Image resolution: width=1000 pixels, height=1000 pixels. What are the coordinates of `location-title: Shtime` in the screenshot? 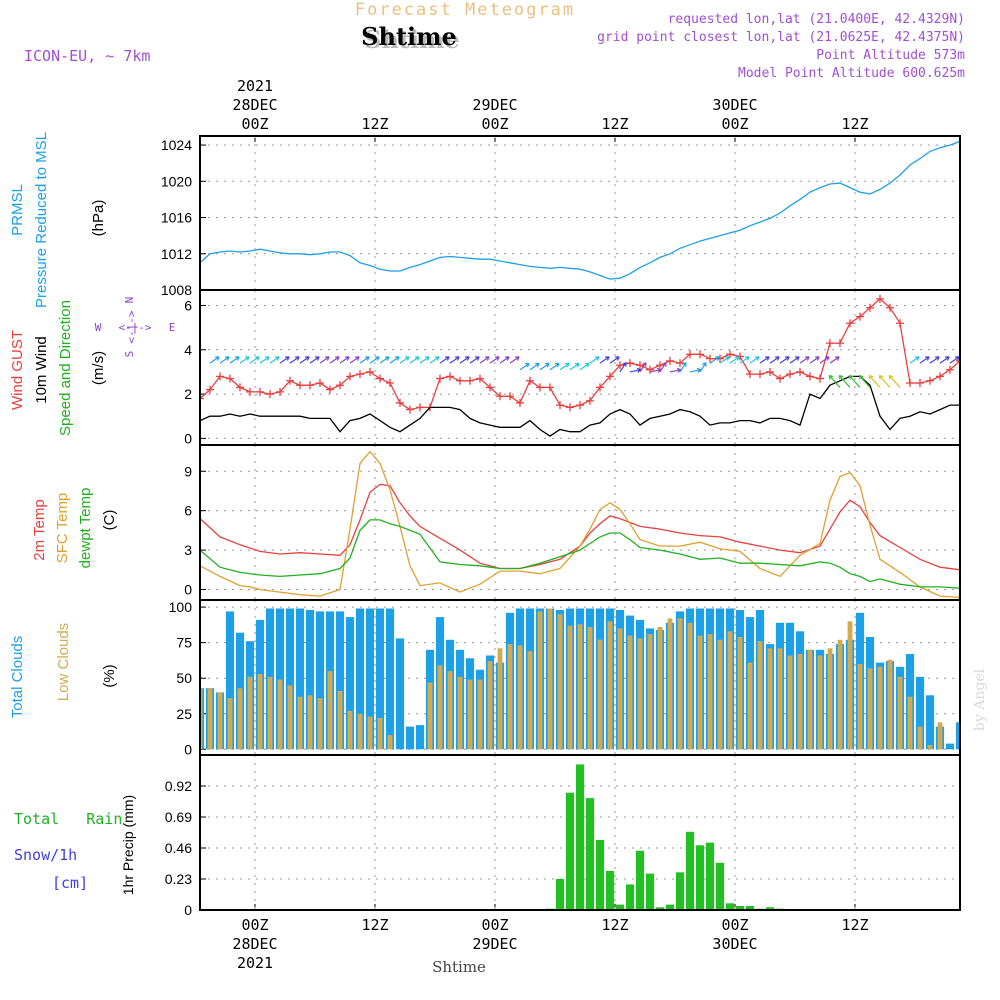 It's located at (409, 36).